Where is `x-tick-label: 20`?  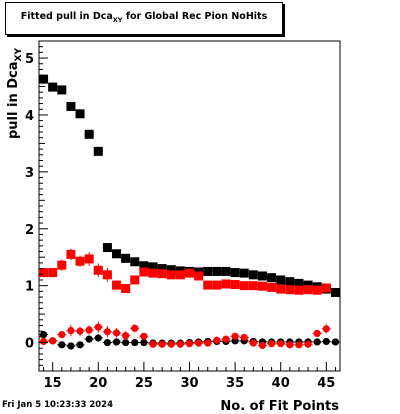
x-tick-label: 20 is located at coordinates (98, 383).